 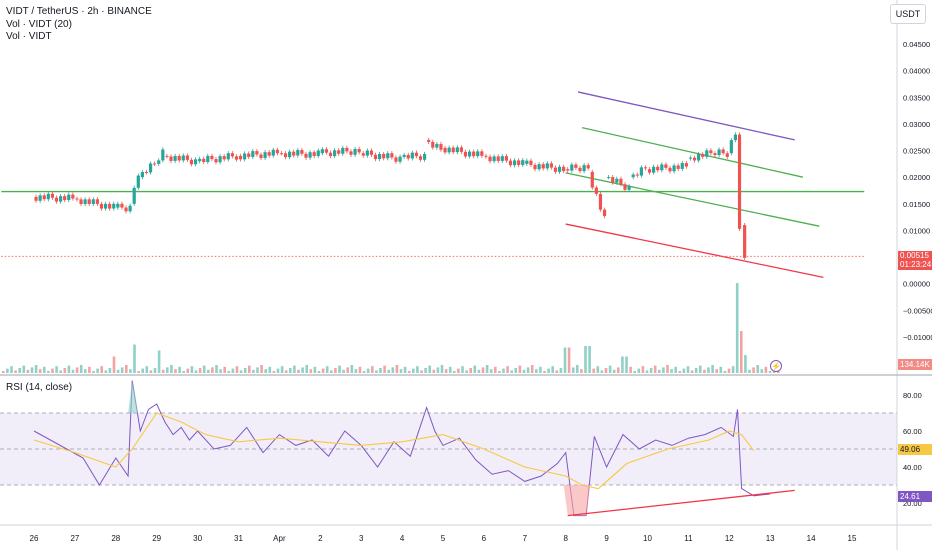 I want to click on volume-legend: Vol · VIDT, so click(x=29, y=36).